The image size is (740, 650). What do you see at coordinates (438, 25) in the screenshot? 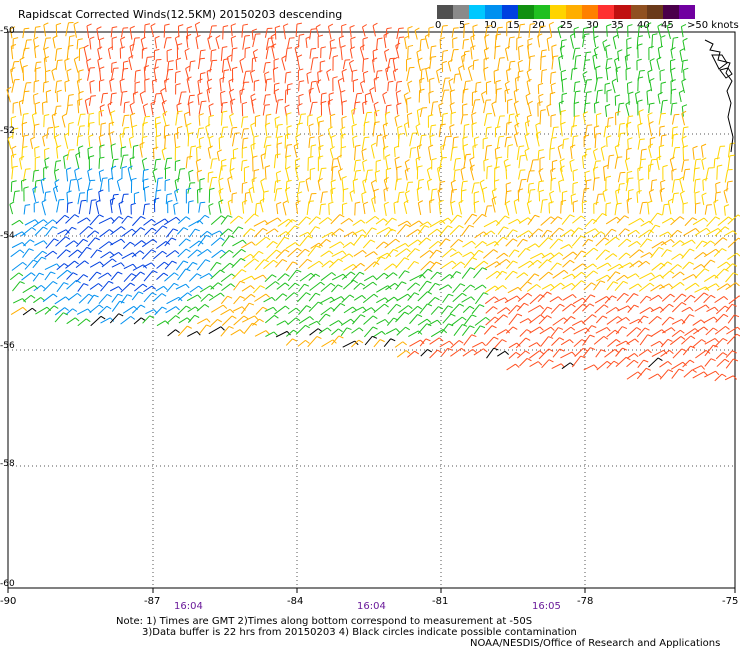
I see `colorbar-label: 0` at bounding box center [438, 25].